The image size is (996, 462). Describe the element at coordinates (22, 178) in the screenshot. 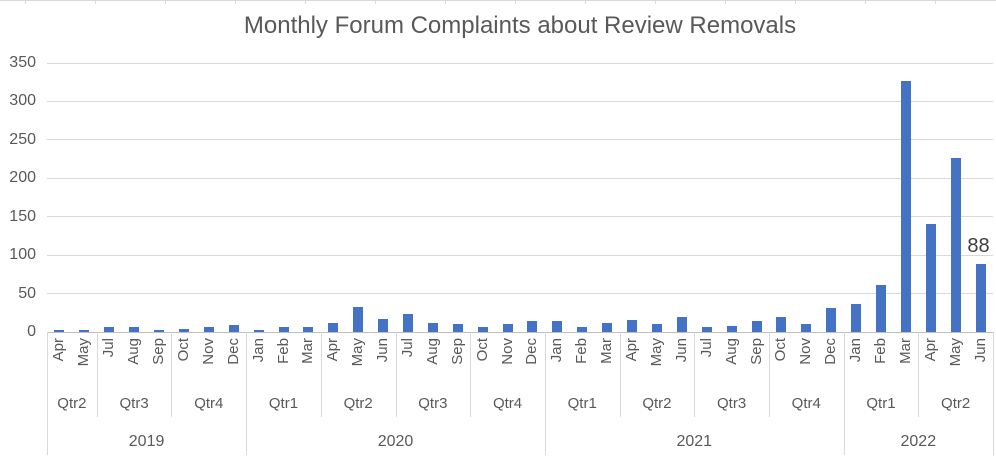

I see `y-axis-tick-label: 200` at that location.